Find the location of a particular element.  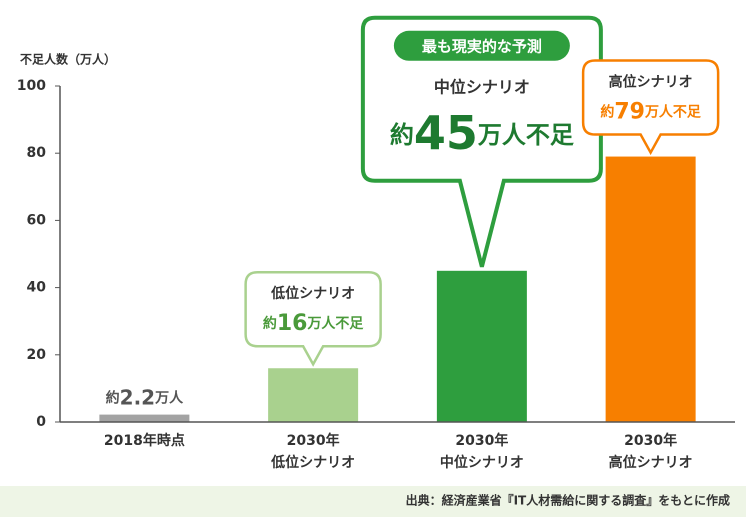

badge is located at coordinates (481, 45).